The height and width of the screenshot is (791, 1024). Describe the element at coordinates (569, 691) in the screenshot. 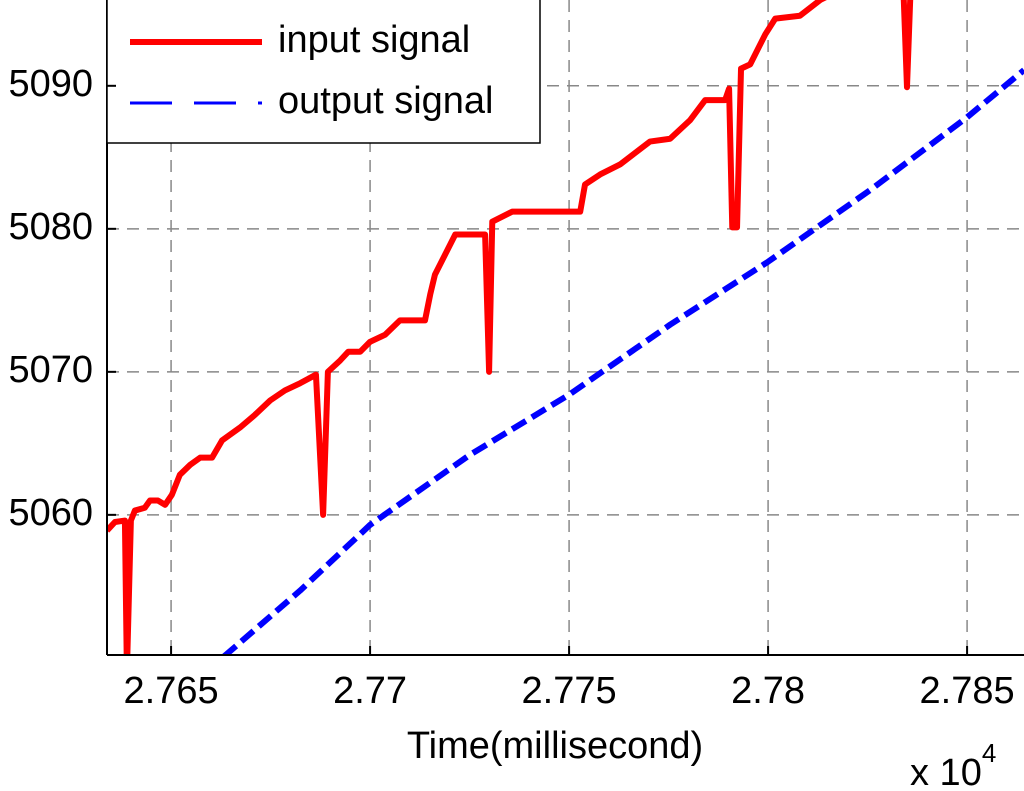

I see `x-tick-label: 2.775` at that location.